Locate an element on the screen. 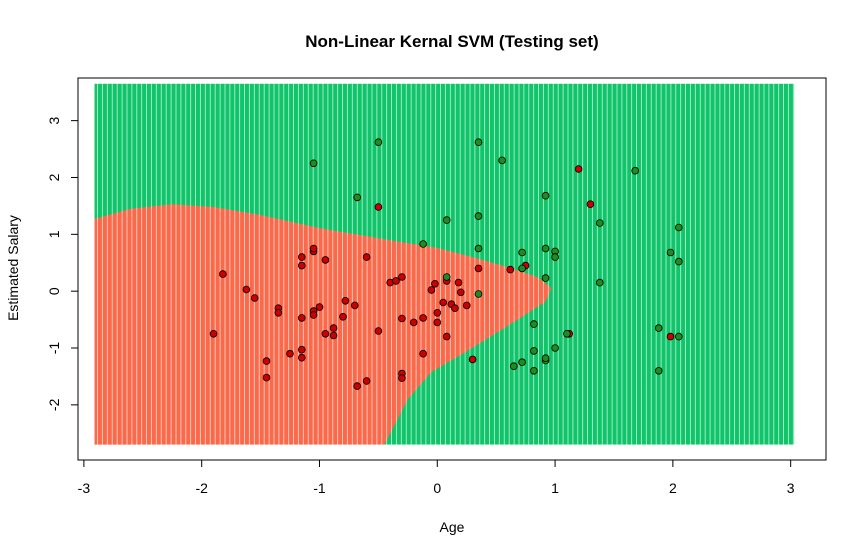 This screenshot has height=556, width=867. x-tick-label: -1 is located at coordinates (319, 488).